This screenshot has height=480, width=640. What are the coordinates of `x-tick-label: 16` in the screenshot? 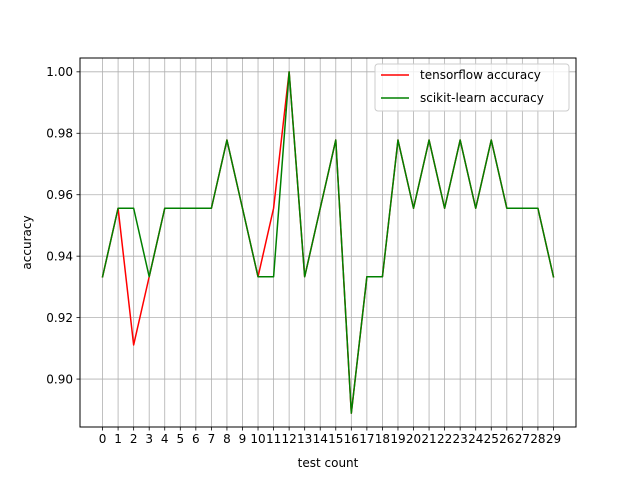 It's located at (351, 439).